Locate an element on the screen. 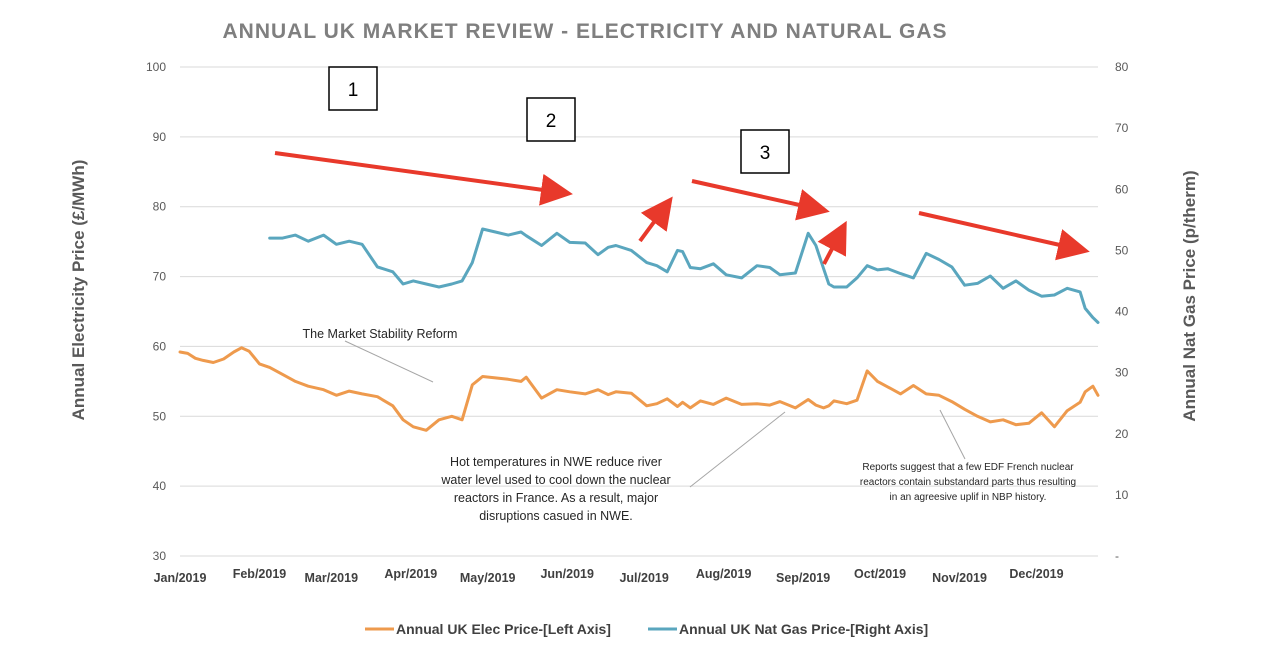 The image size is (1262, 653). phase-box-1-label: 1 is located at coordinates (353, 90).